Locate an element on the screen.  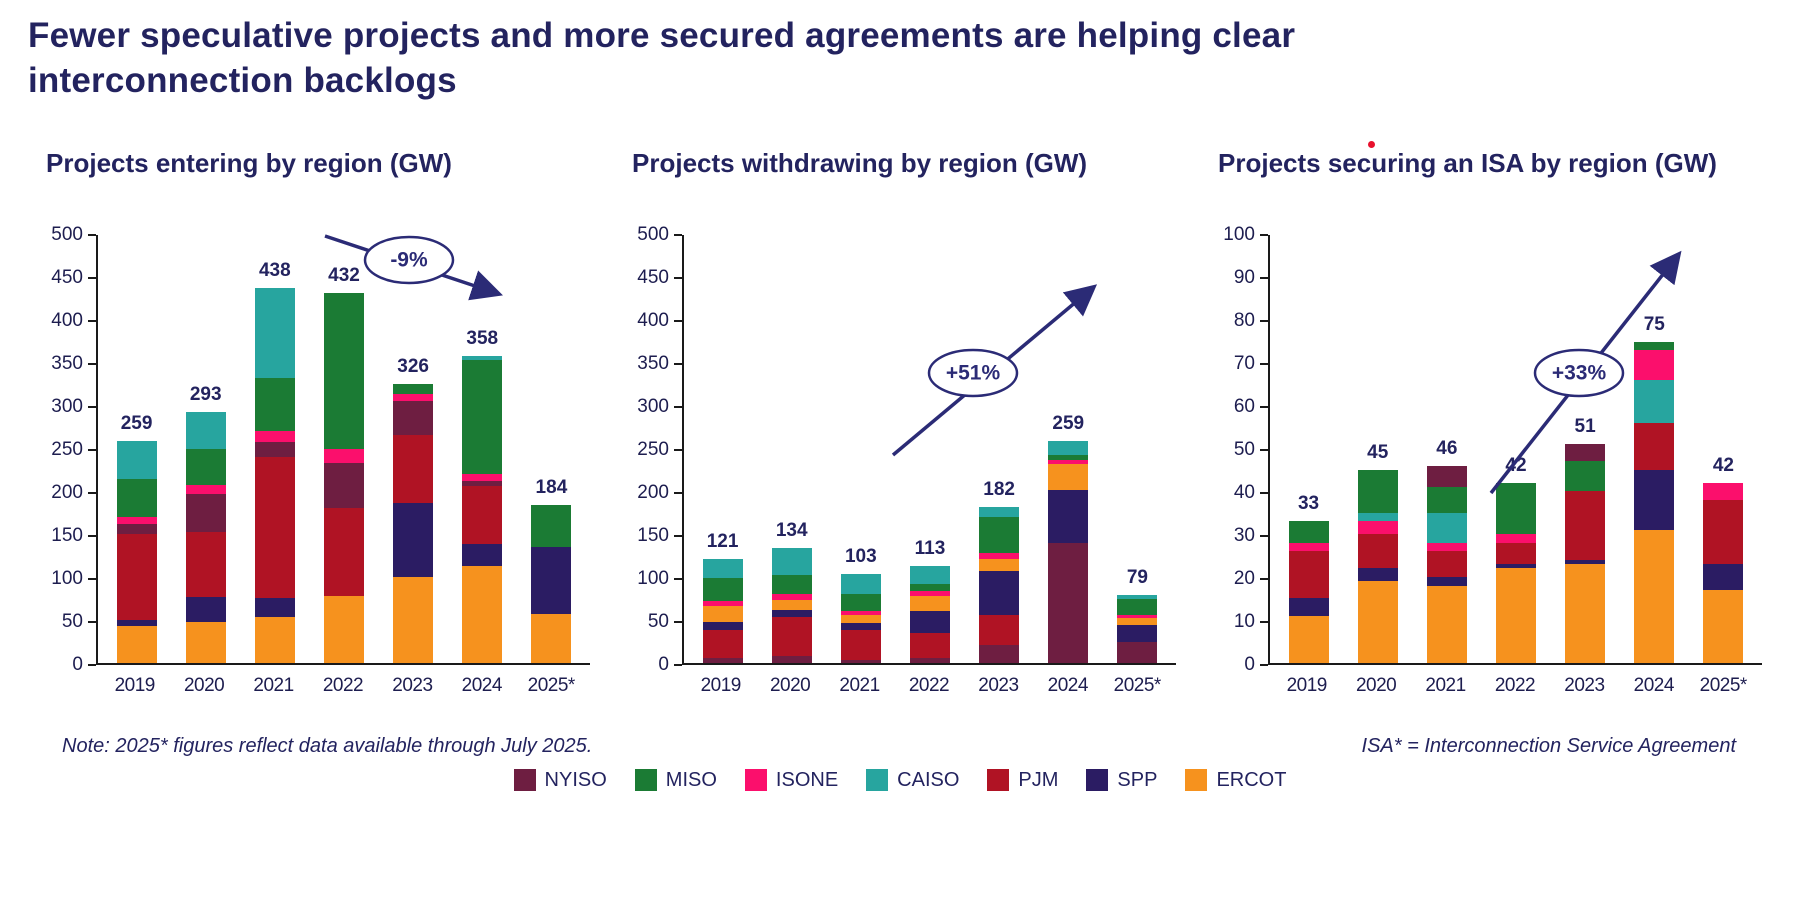
stacked-bar: 326 is located at coordinates (413, 509).